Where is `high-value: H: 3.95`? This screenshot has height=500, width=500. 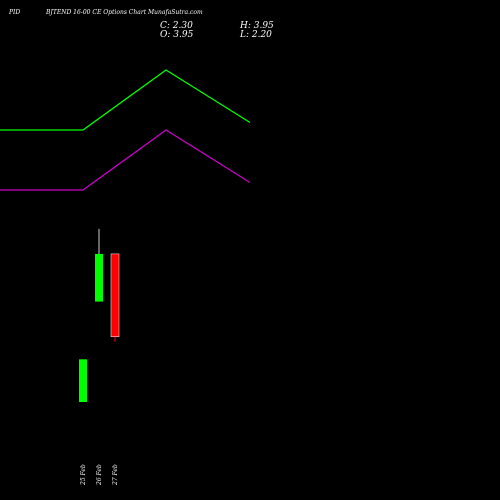
high-value: H: 3.95 is located at coordinates (257, 26).